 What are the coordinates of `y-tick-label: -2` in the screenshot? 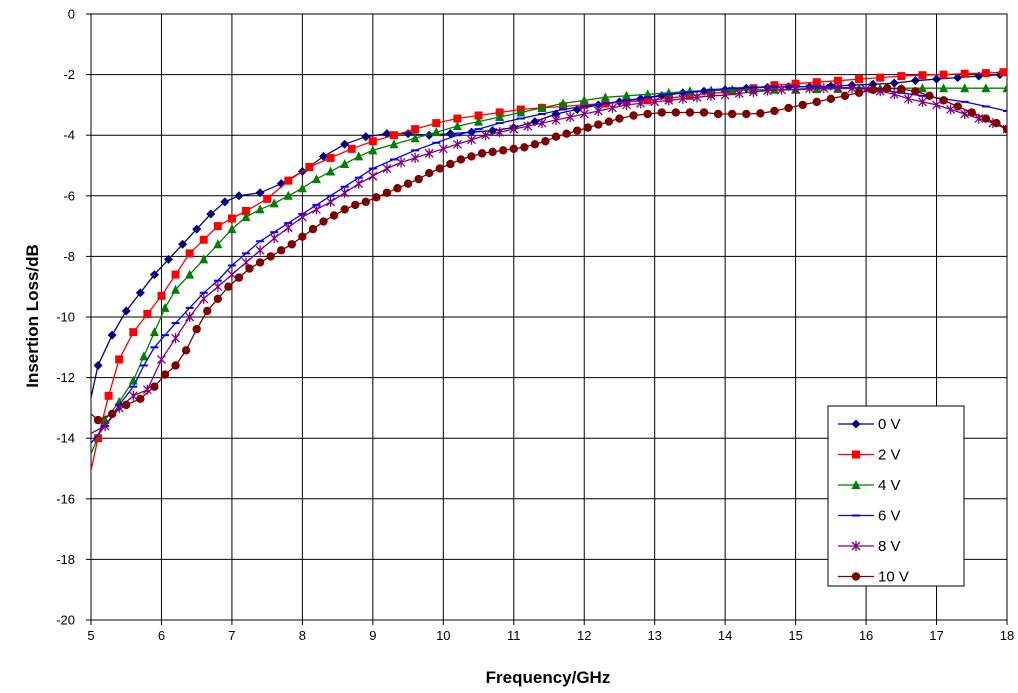 It's located at (69, 74).